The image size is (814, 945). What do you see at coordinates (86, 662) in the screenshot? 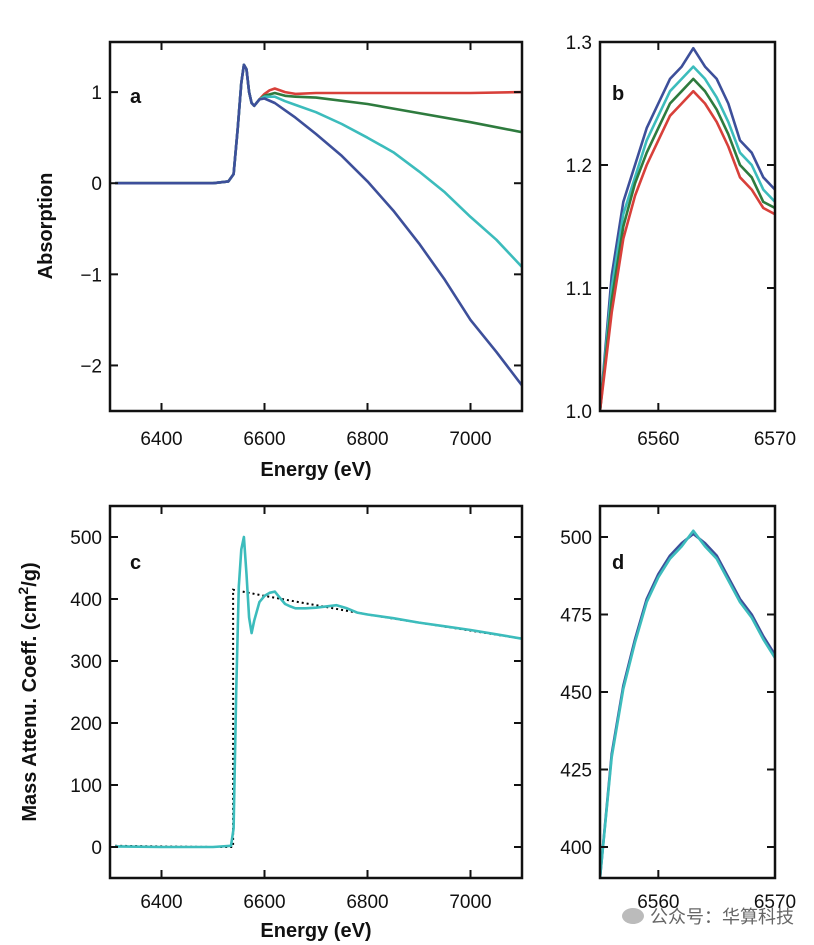
I see `y-tick-label: 300` at bounding box center [86, 662].